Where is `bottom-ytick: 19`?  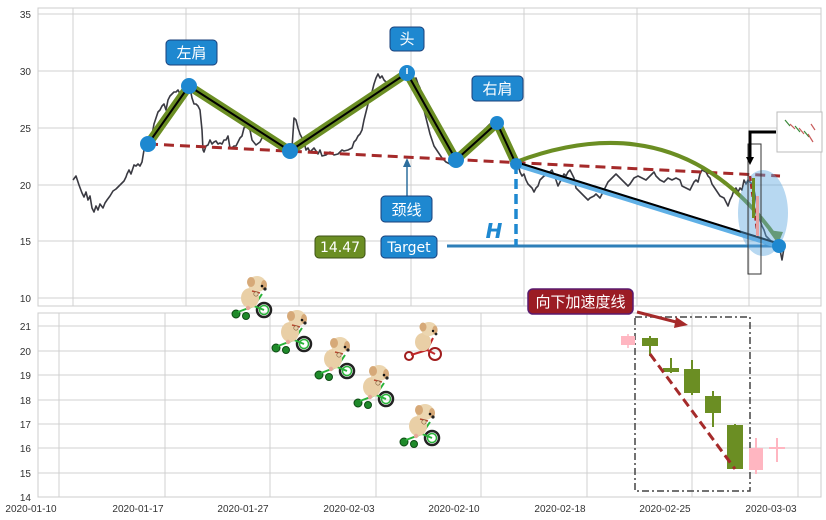 bottom-ytick: 19 is located at coordinates (26, 376).